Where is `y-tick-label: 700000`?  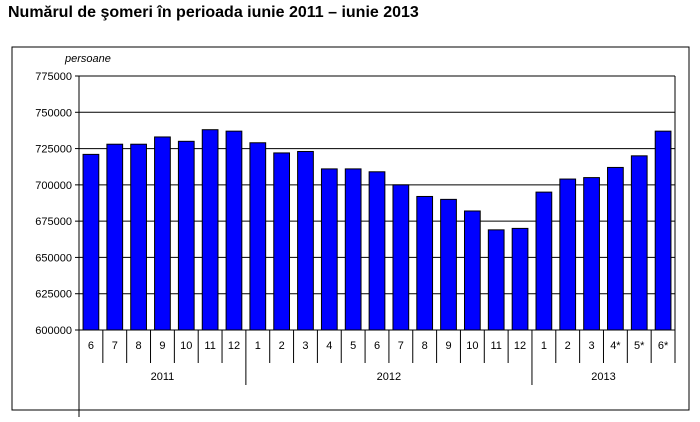 y-tick-label: 700000 is located at coordinates (53, 186).